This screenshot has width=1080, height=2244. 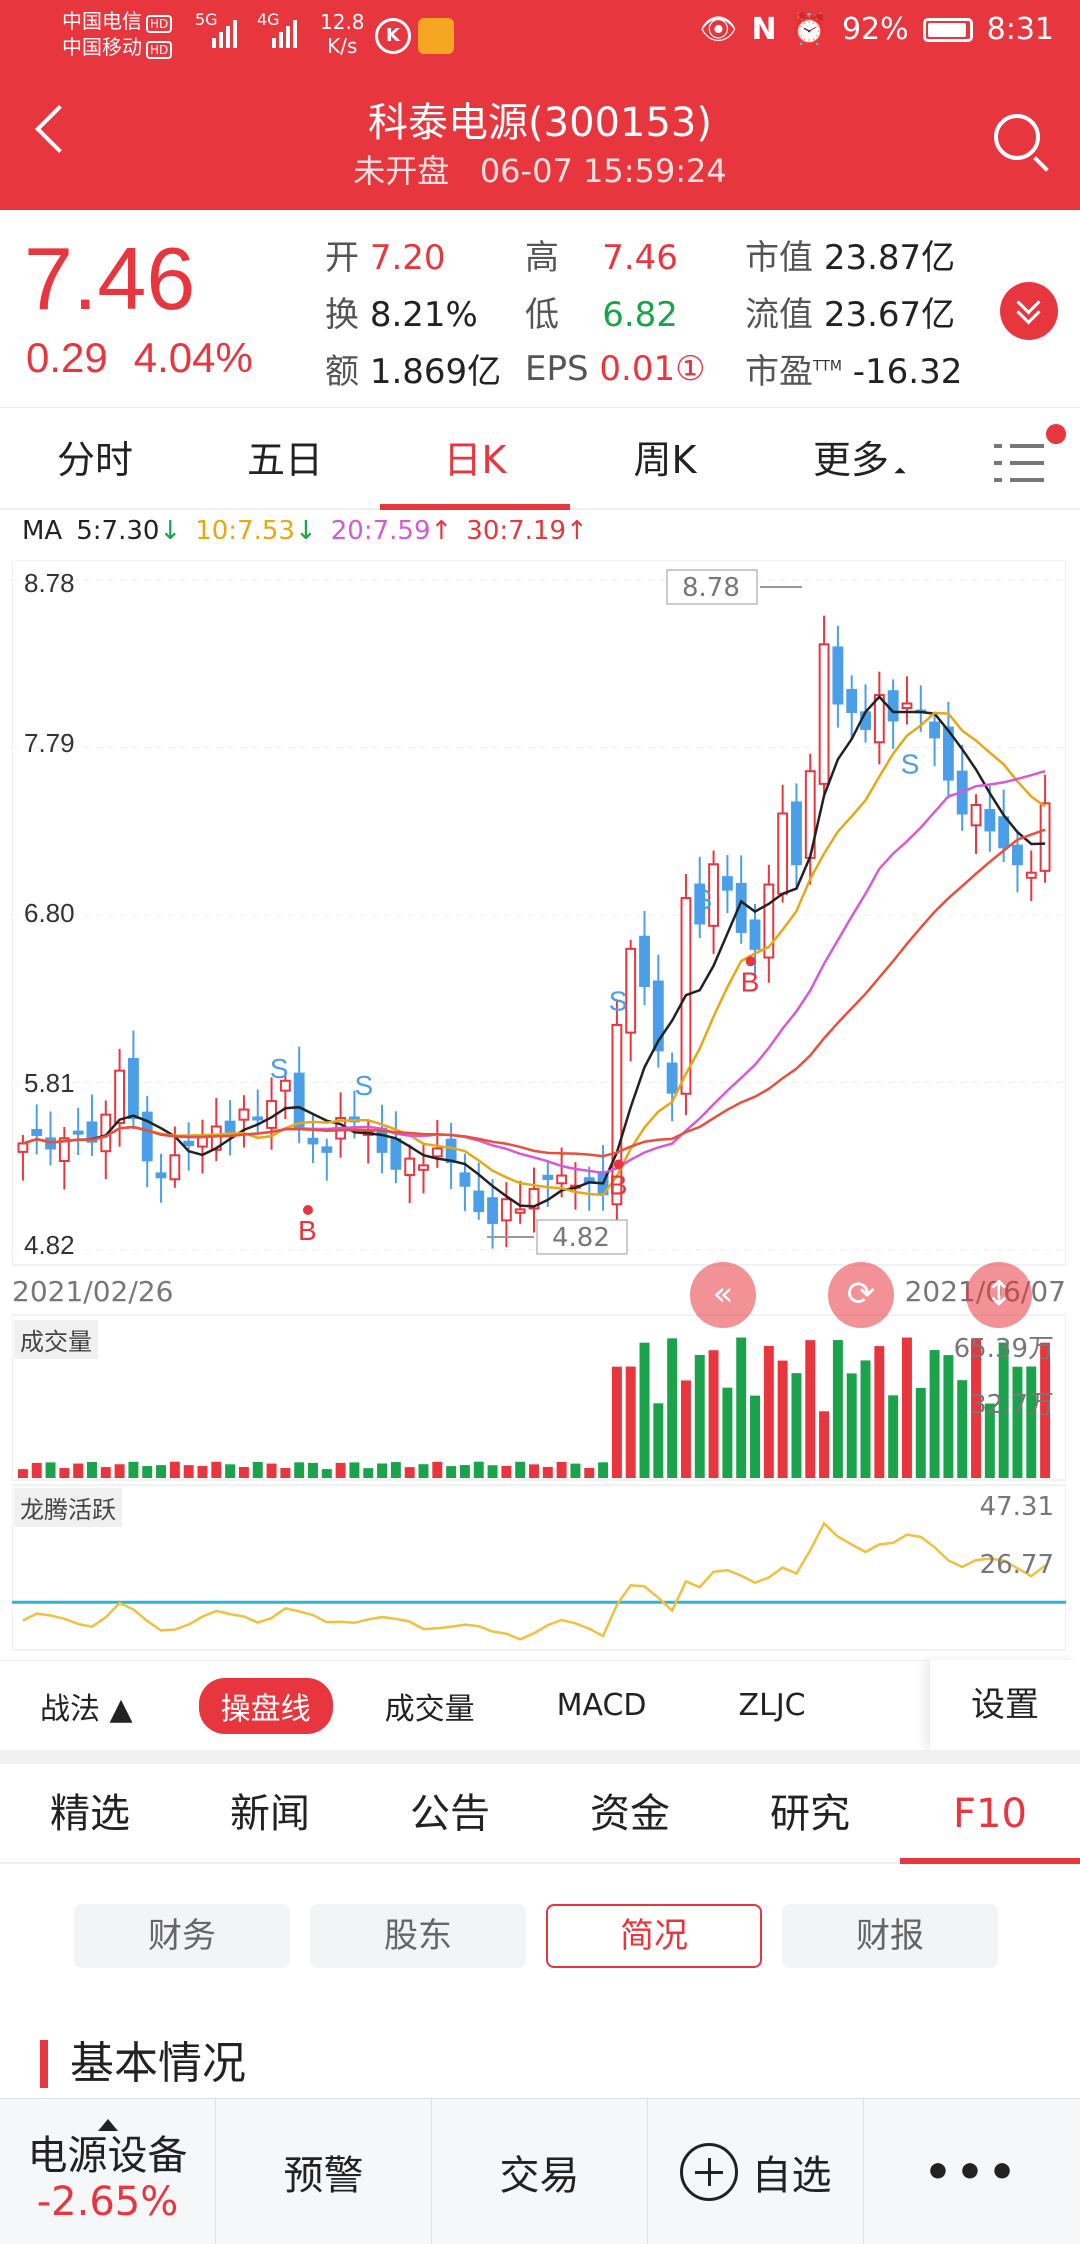 I want to click on rotate-button: ⟳, so click(x=861, y=1295).